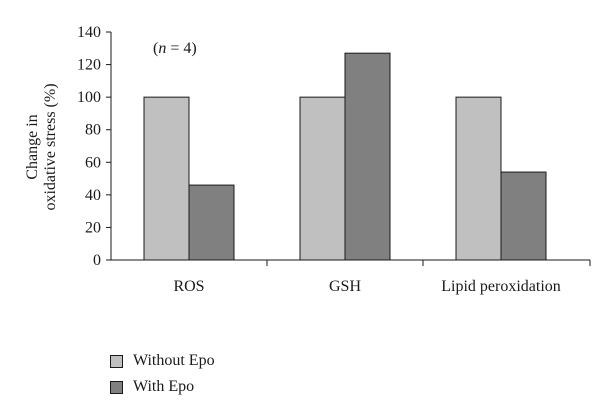 The height and width of the screenshot is (415, 600). I want to click on legend-item-with-epo: With Epo, so click(162, 387).